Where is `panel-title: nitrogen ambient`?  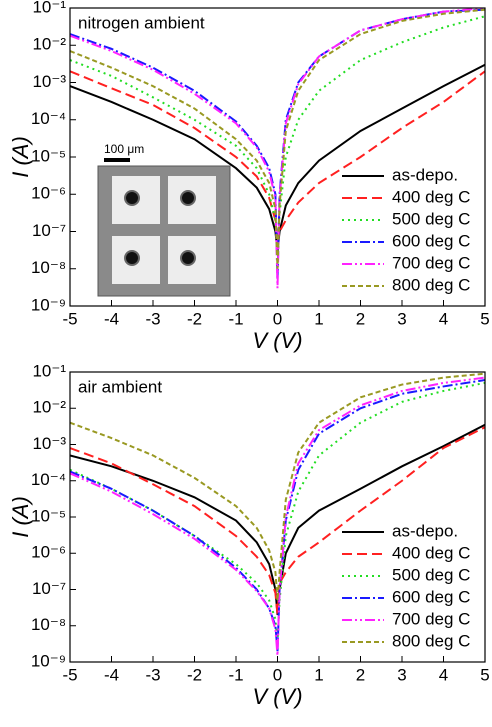
panel-title: nitrogen ambient is located at coordinates (141, 22).